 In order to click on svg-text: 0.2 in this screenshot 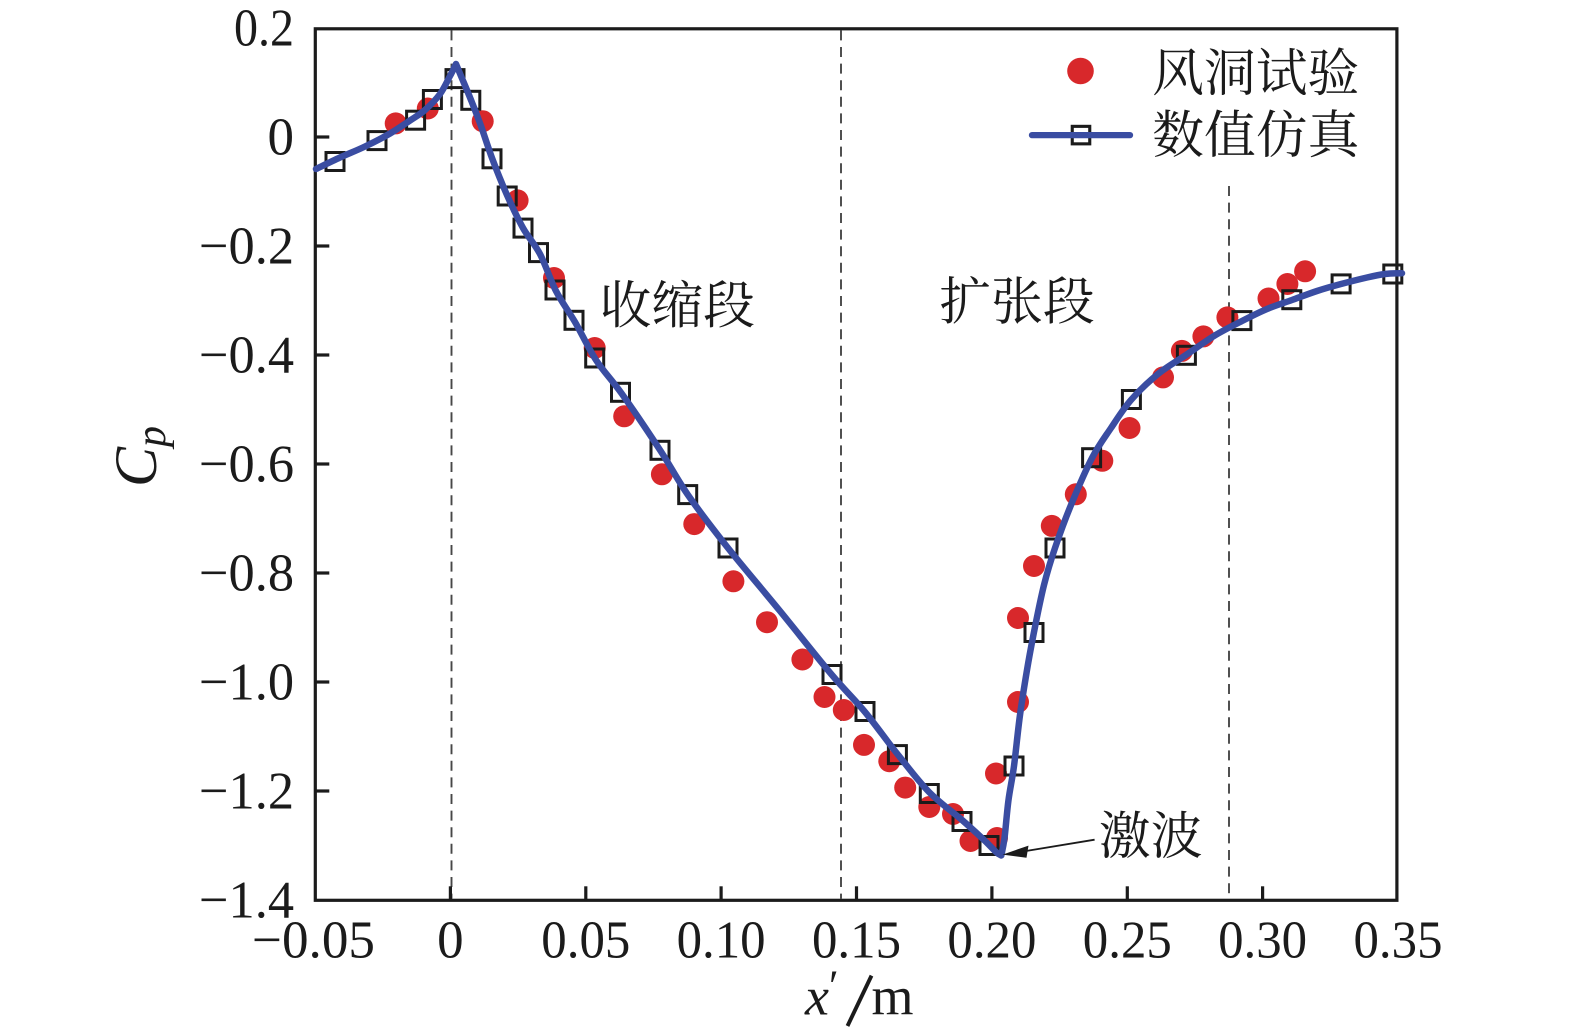, I will do `click(264, 29)`.